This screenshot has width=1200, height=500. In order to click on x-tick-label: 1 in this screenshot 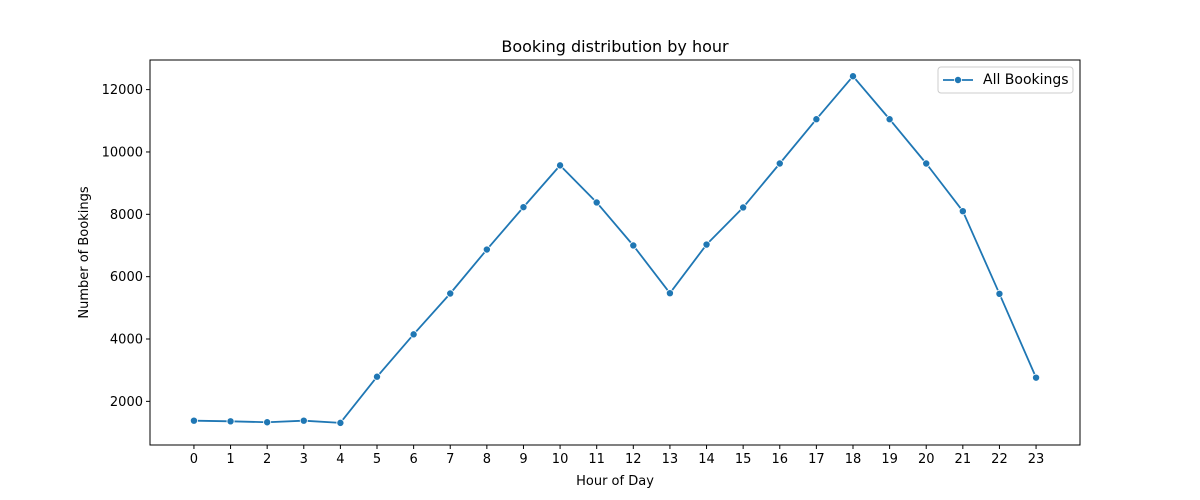, I will do `click(230, 459)`.